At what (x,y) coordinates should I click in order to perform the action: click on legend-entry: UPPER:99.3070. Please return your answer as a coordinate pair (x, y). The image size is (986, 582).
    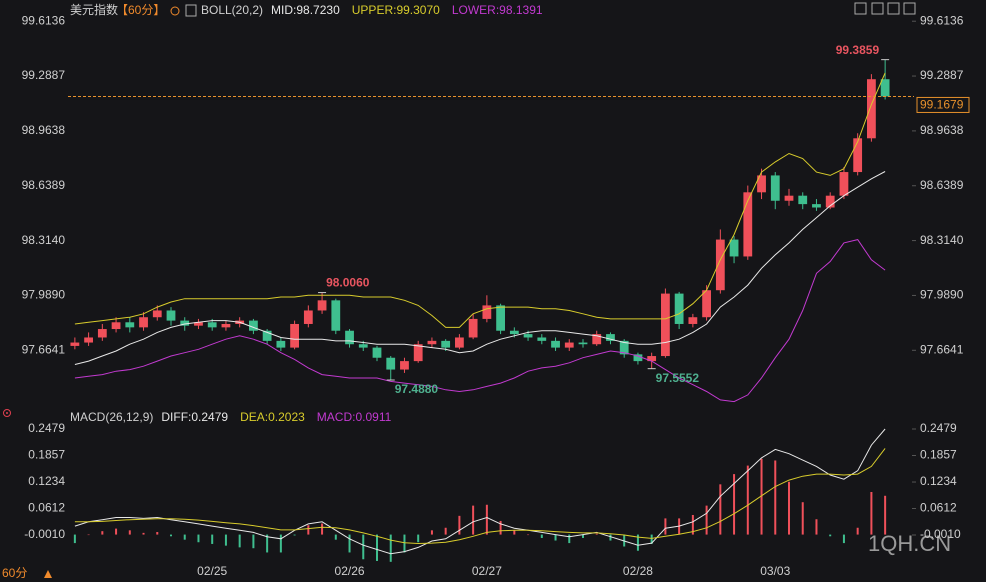
    Looking at the image, I should click on (396, 10).